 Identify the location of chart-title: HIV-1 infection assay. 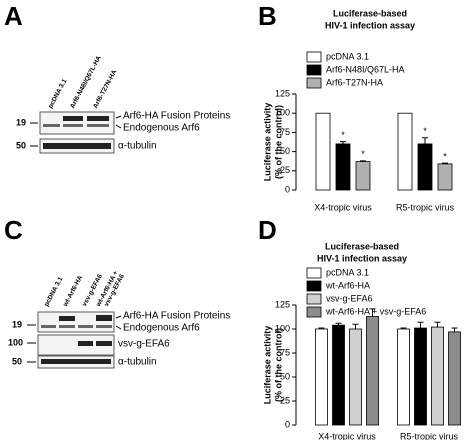
(370, 25).